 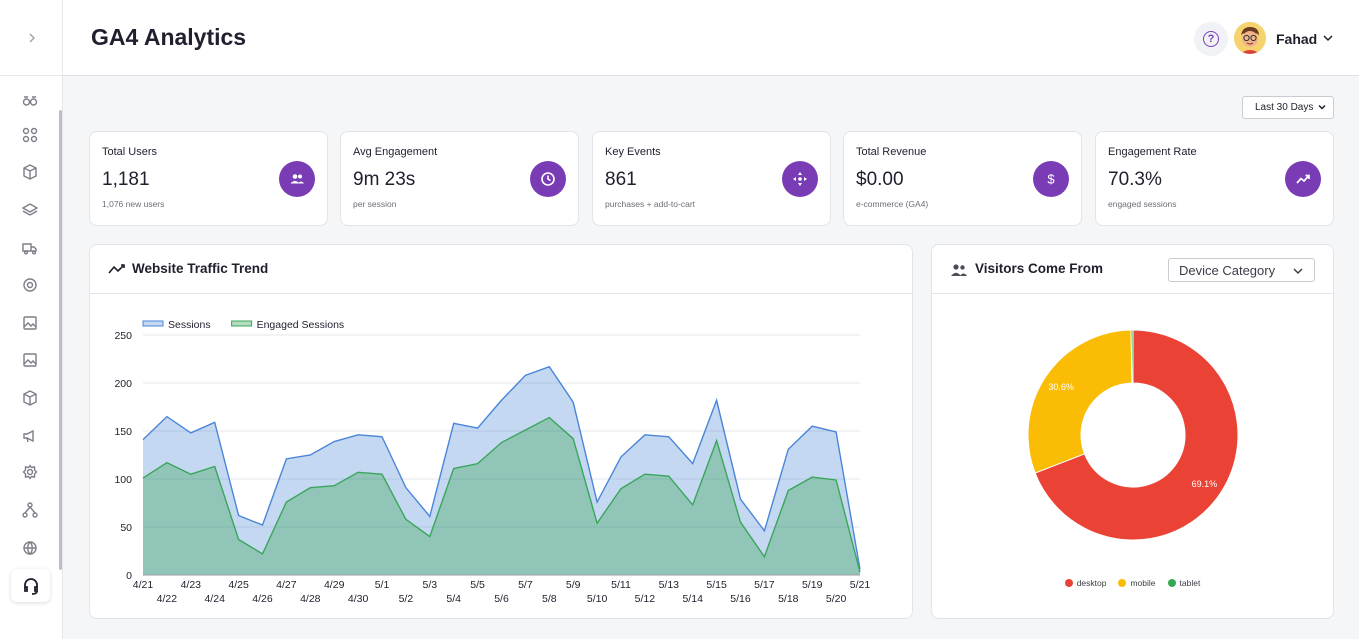 What do you see at coordinates (208, 178) in the screenshot?
I see `kpi-card-total-users: Total Users 1,181 1,076 new users` at bounding box center [208, 178].